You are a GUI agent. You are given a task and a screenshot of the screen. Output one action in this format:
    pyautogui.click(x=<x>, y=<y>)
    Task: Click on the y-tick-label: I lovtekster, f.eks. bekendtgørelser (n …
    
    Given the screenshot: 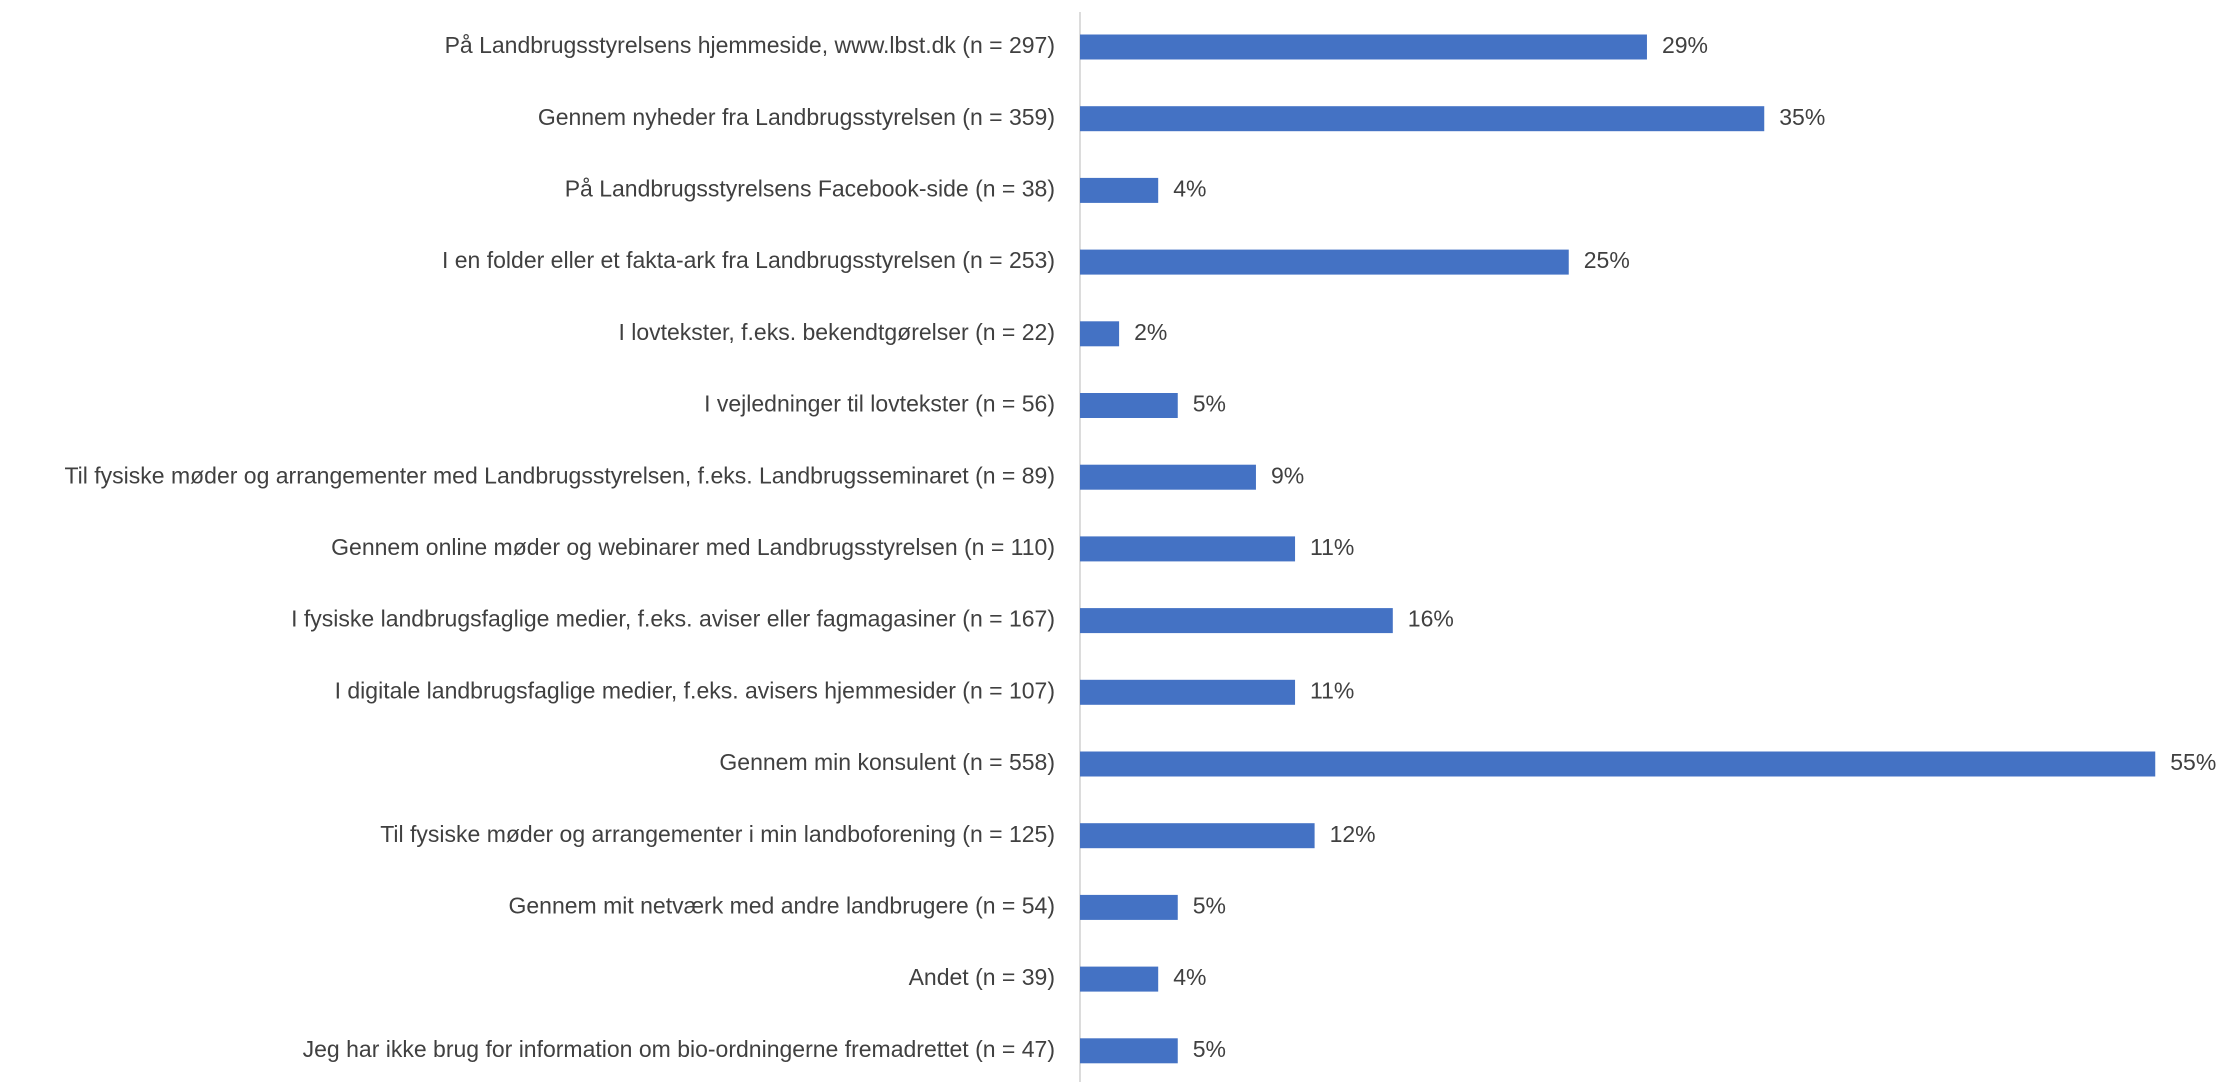 What is the action you would take?
    pyautogui.click(x=836, y=332)
    